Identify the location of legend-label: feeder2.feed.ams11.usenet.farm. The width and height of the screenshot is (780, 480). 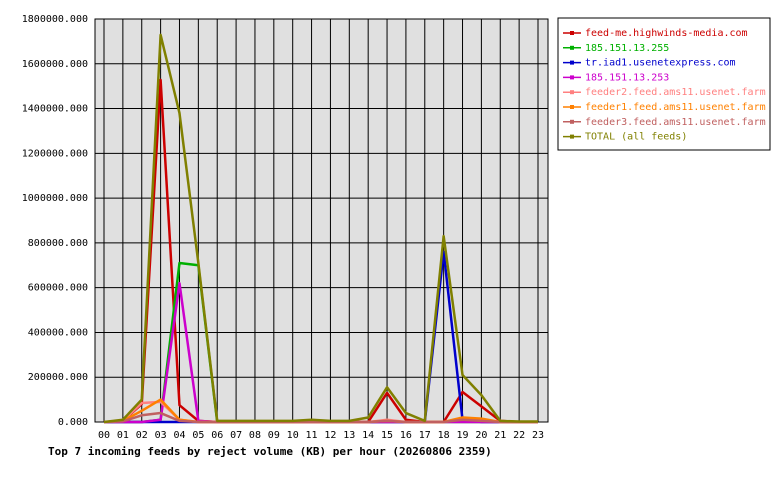
(675, 92).